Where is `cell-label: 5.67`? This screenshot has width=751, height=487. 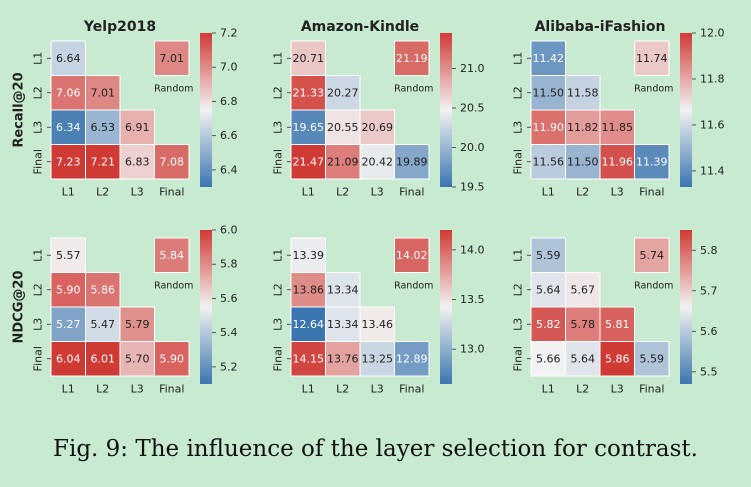
cell-label: 5.67 is located at coordinates (583, 289).